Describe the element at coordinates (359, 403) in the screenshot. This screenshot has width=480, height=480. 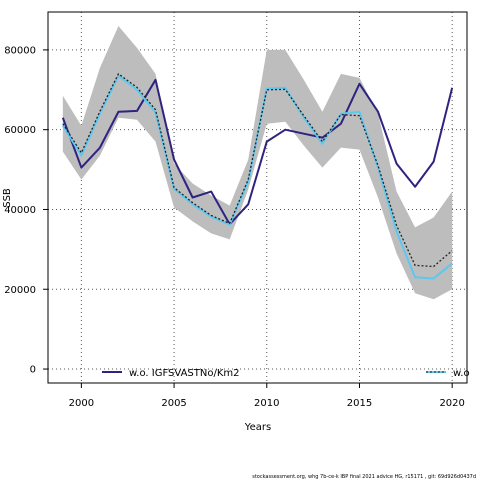
I see `x-tick-label-3: 2015` at that location.